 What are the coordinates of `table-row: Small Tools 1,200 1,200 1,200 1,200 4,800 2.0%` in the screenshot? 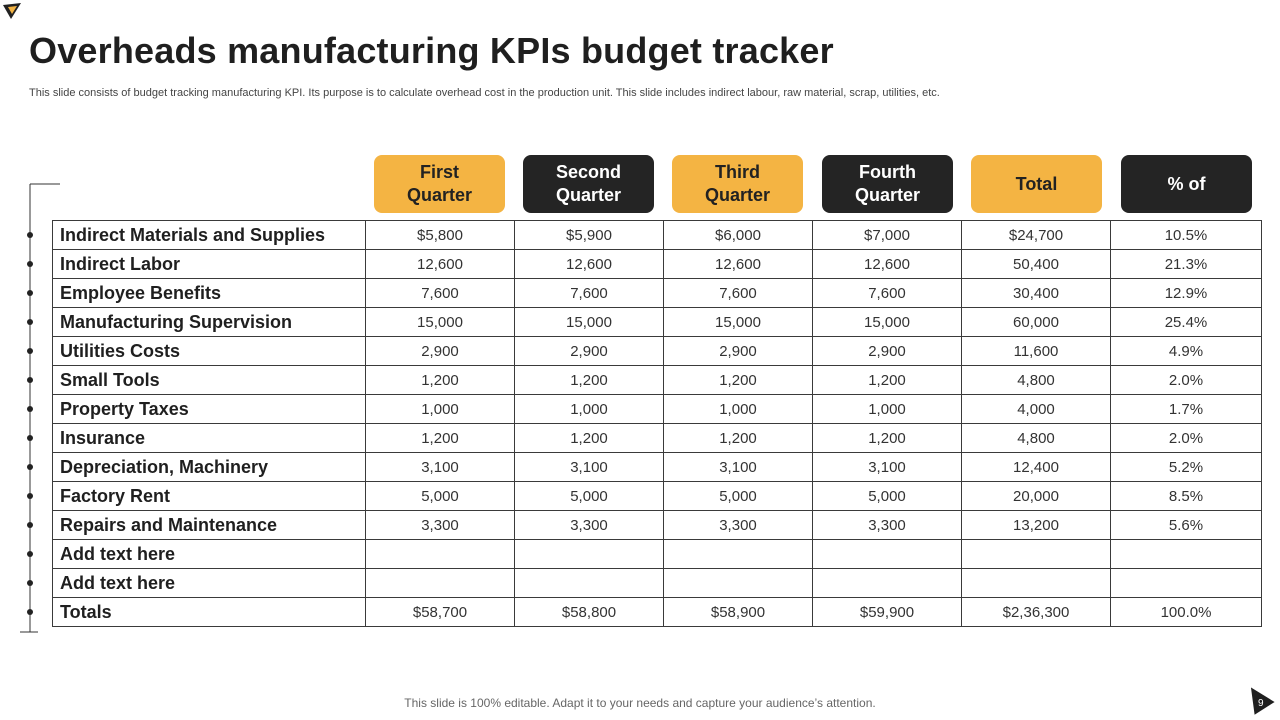 It's located at (657, 380).